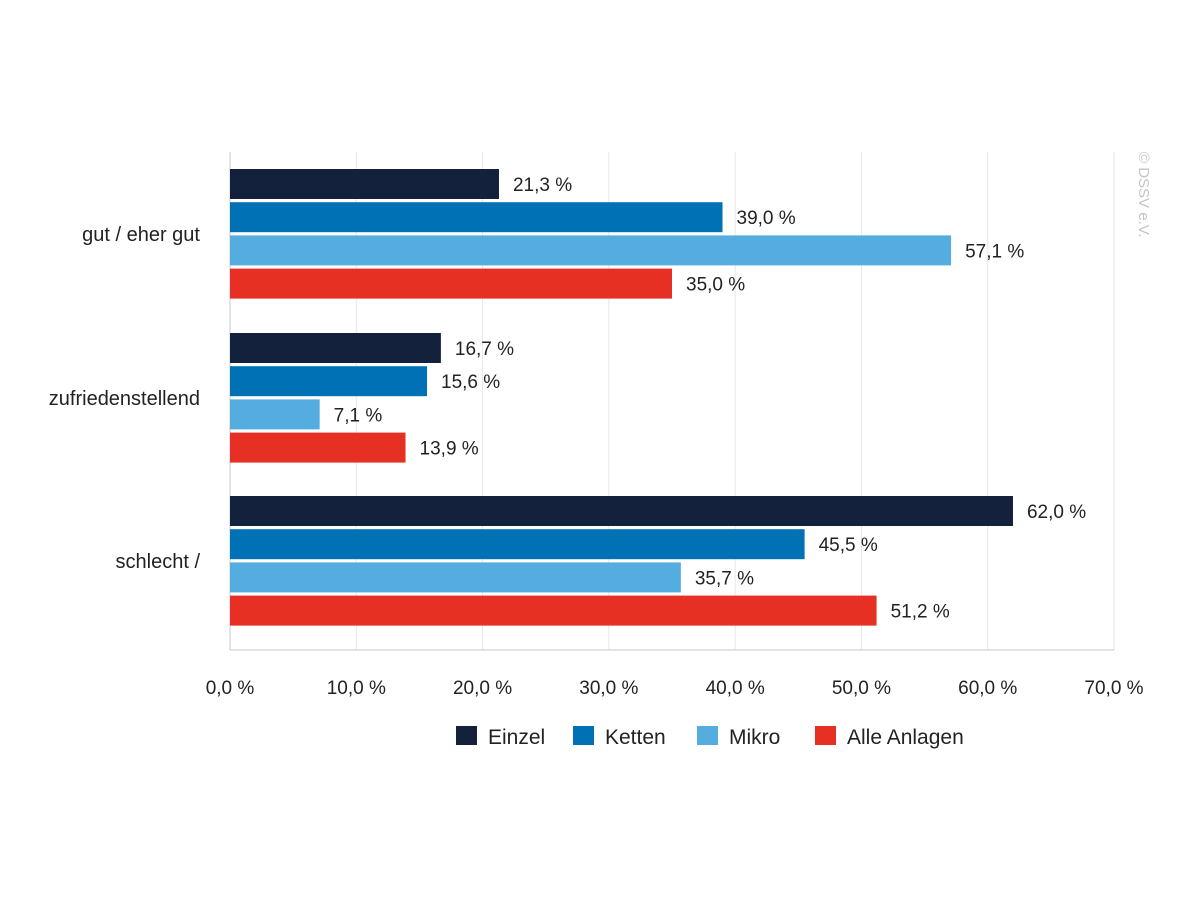 This screenshot has width=1200, height=900. I want to click on data-label: 21,3 %, so click(542, 185).